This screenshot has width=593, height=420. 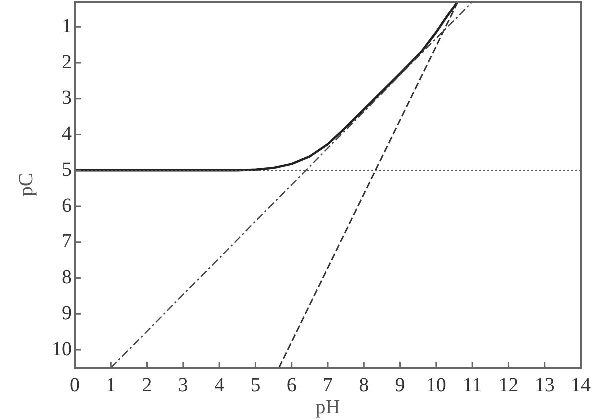 What do you see at coordinates (436, 385) in the screenshot?
I see `x-tick-label: 10` at bounding box center [436, 385].